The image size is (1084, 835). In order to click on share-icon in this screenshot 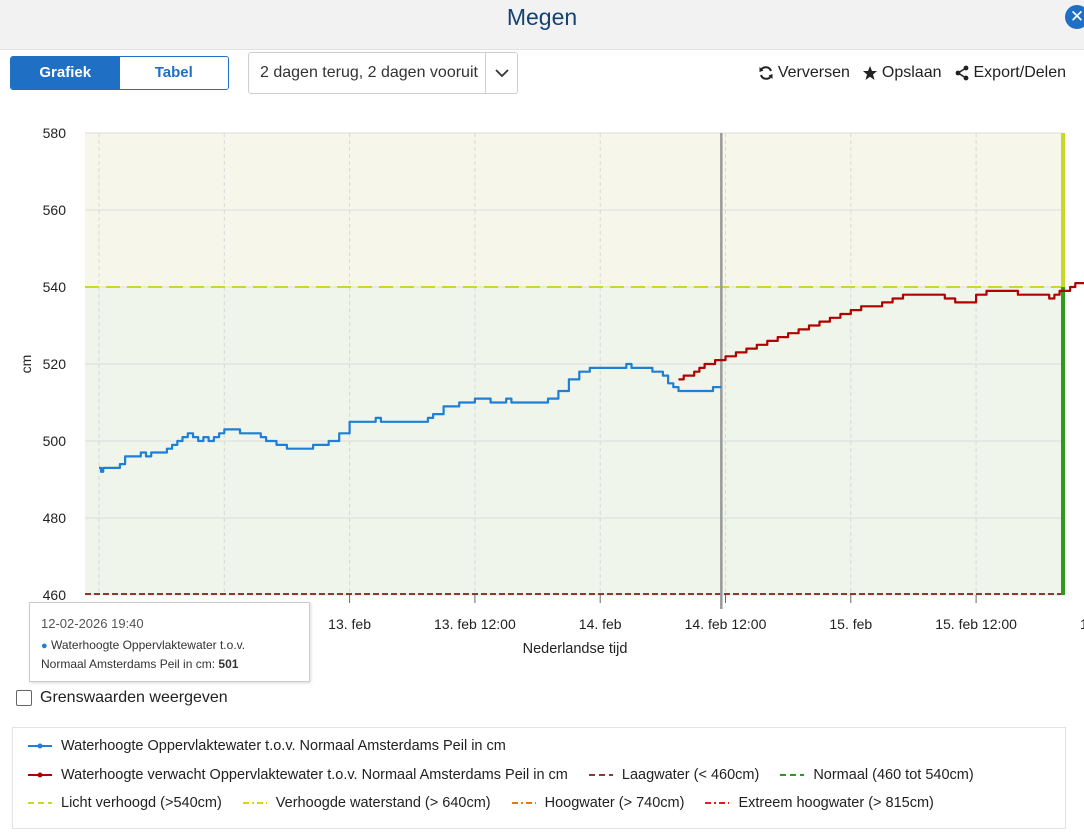, I will do `click(961, 73)`.